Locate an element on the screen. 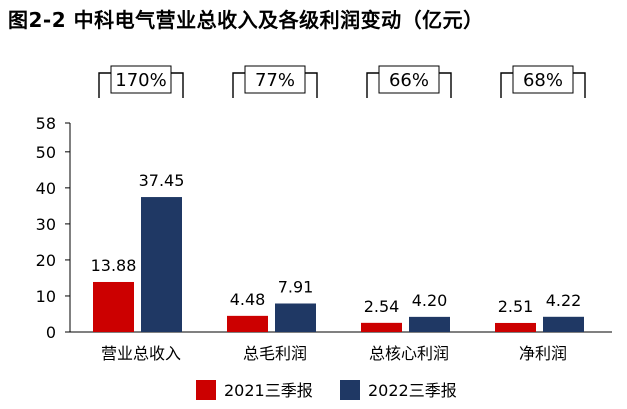 This screenshot has width=627, height=409. data-label: 4.48 is located at coordinates (248, 299).